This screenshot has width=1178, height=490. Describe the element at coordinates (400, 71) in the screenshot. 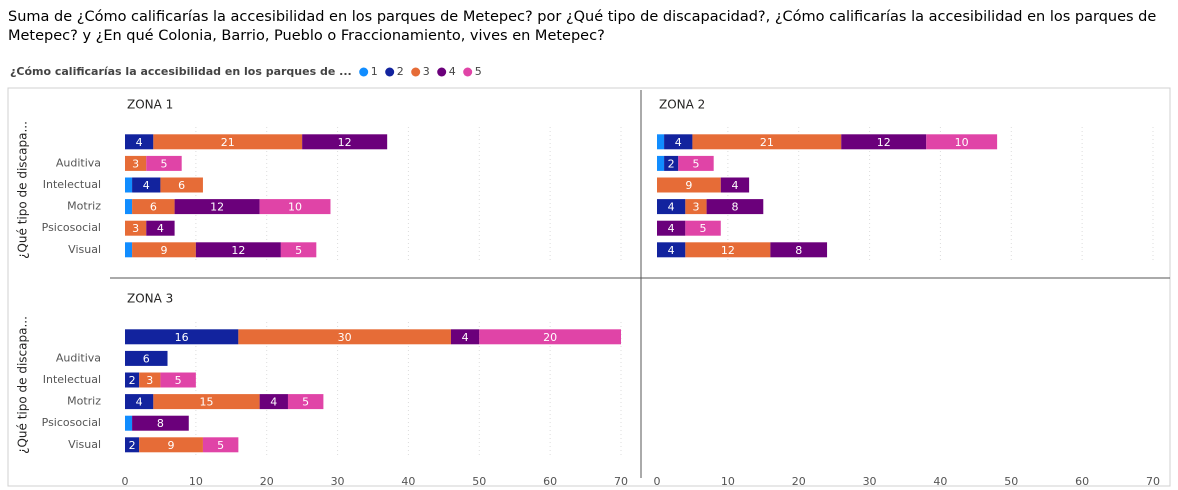

I see `legend-label: 2` at that location.